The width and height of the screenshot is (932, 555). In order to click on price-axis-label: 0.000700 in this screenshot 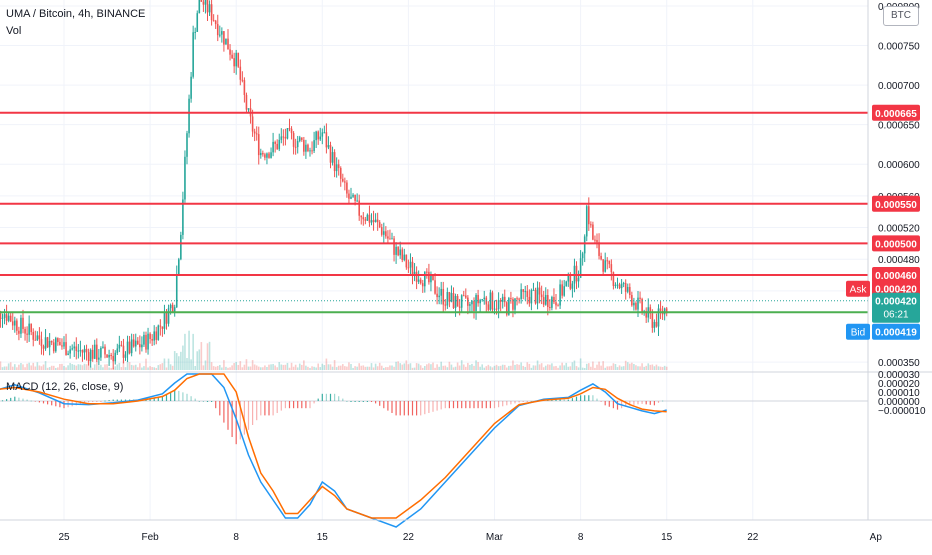, I will do `click(899, 86)`.